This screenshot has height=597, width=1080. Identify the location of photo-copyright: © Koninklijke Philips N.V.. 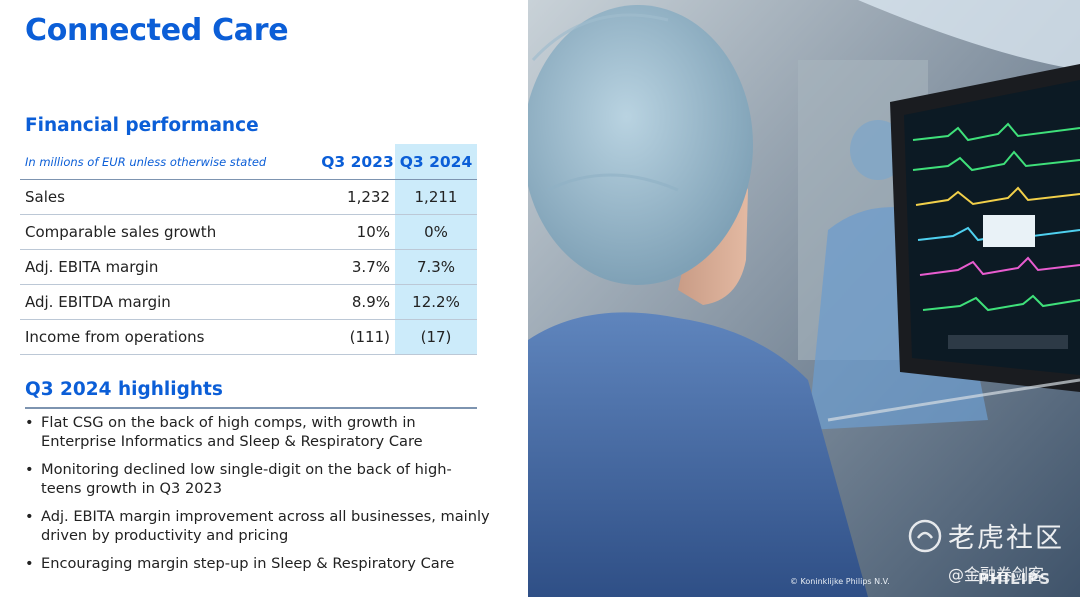
(840, 581).